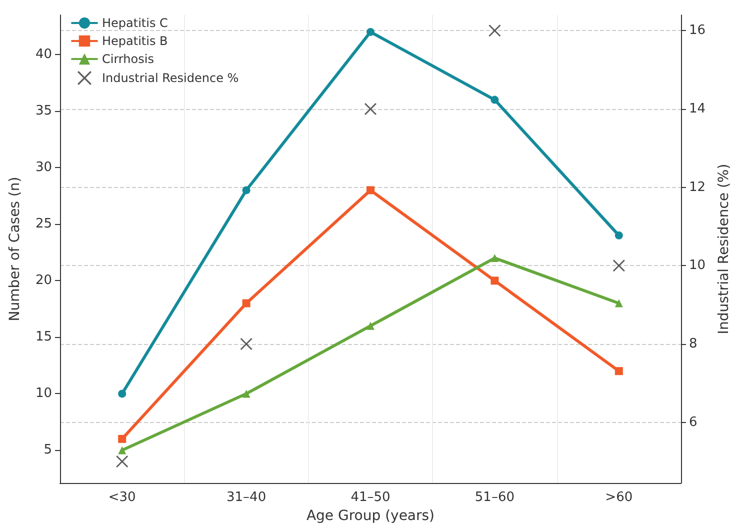  What do you see at coordinates (170, 78) in the screenshot?
I see `legend-label: Industrial Residence %` at bounding box center [170, 78].